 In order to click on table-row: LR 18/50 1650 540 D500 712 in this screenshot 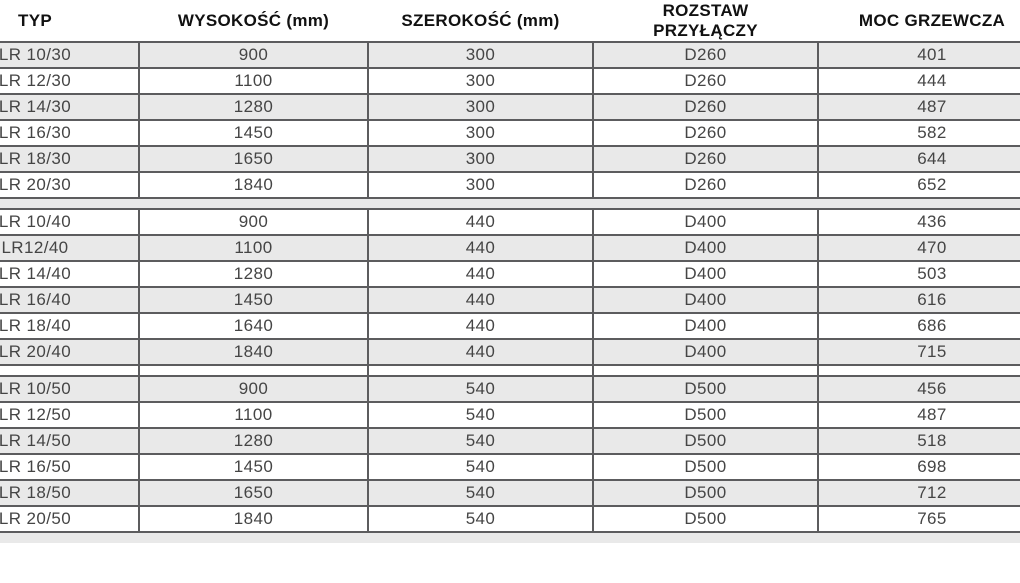, I will do `click(510, 493)`.